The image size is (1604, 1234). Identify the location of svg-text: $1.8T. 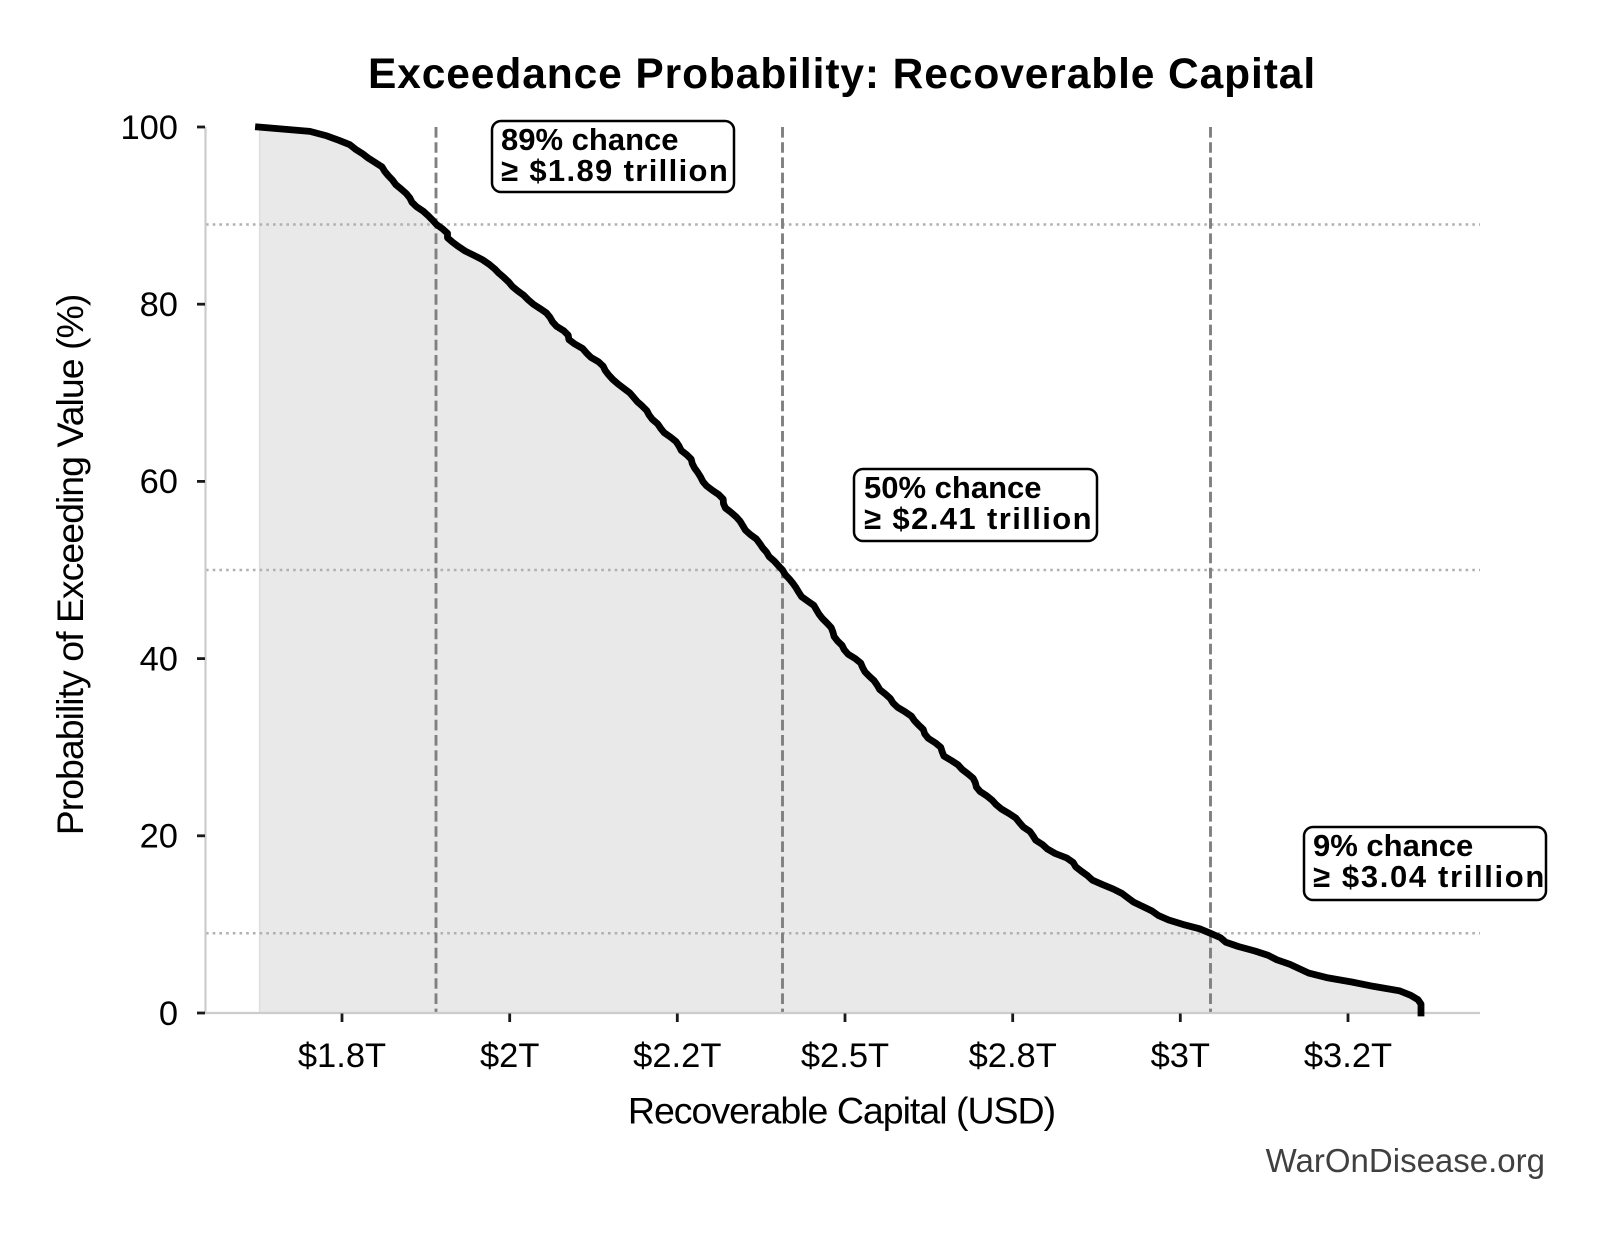
(342, 1056).